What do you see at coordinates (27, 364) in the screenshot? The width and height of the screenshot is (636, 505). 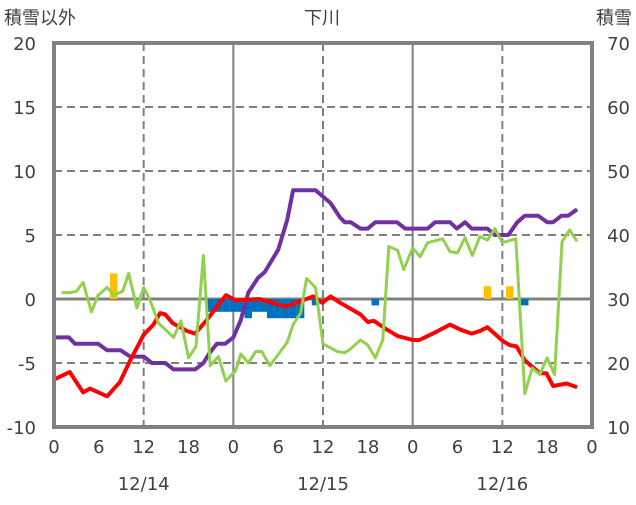 I see `y-tick-left: -5` at bounding box center [27, 364].